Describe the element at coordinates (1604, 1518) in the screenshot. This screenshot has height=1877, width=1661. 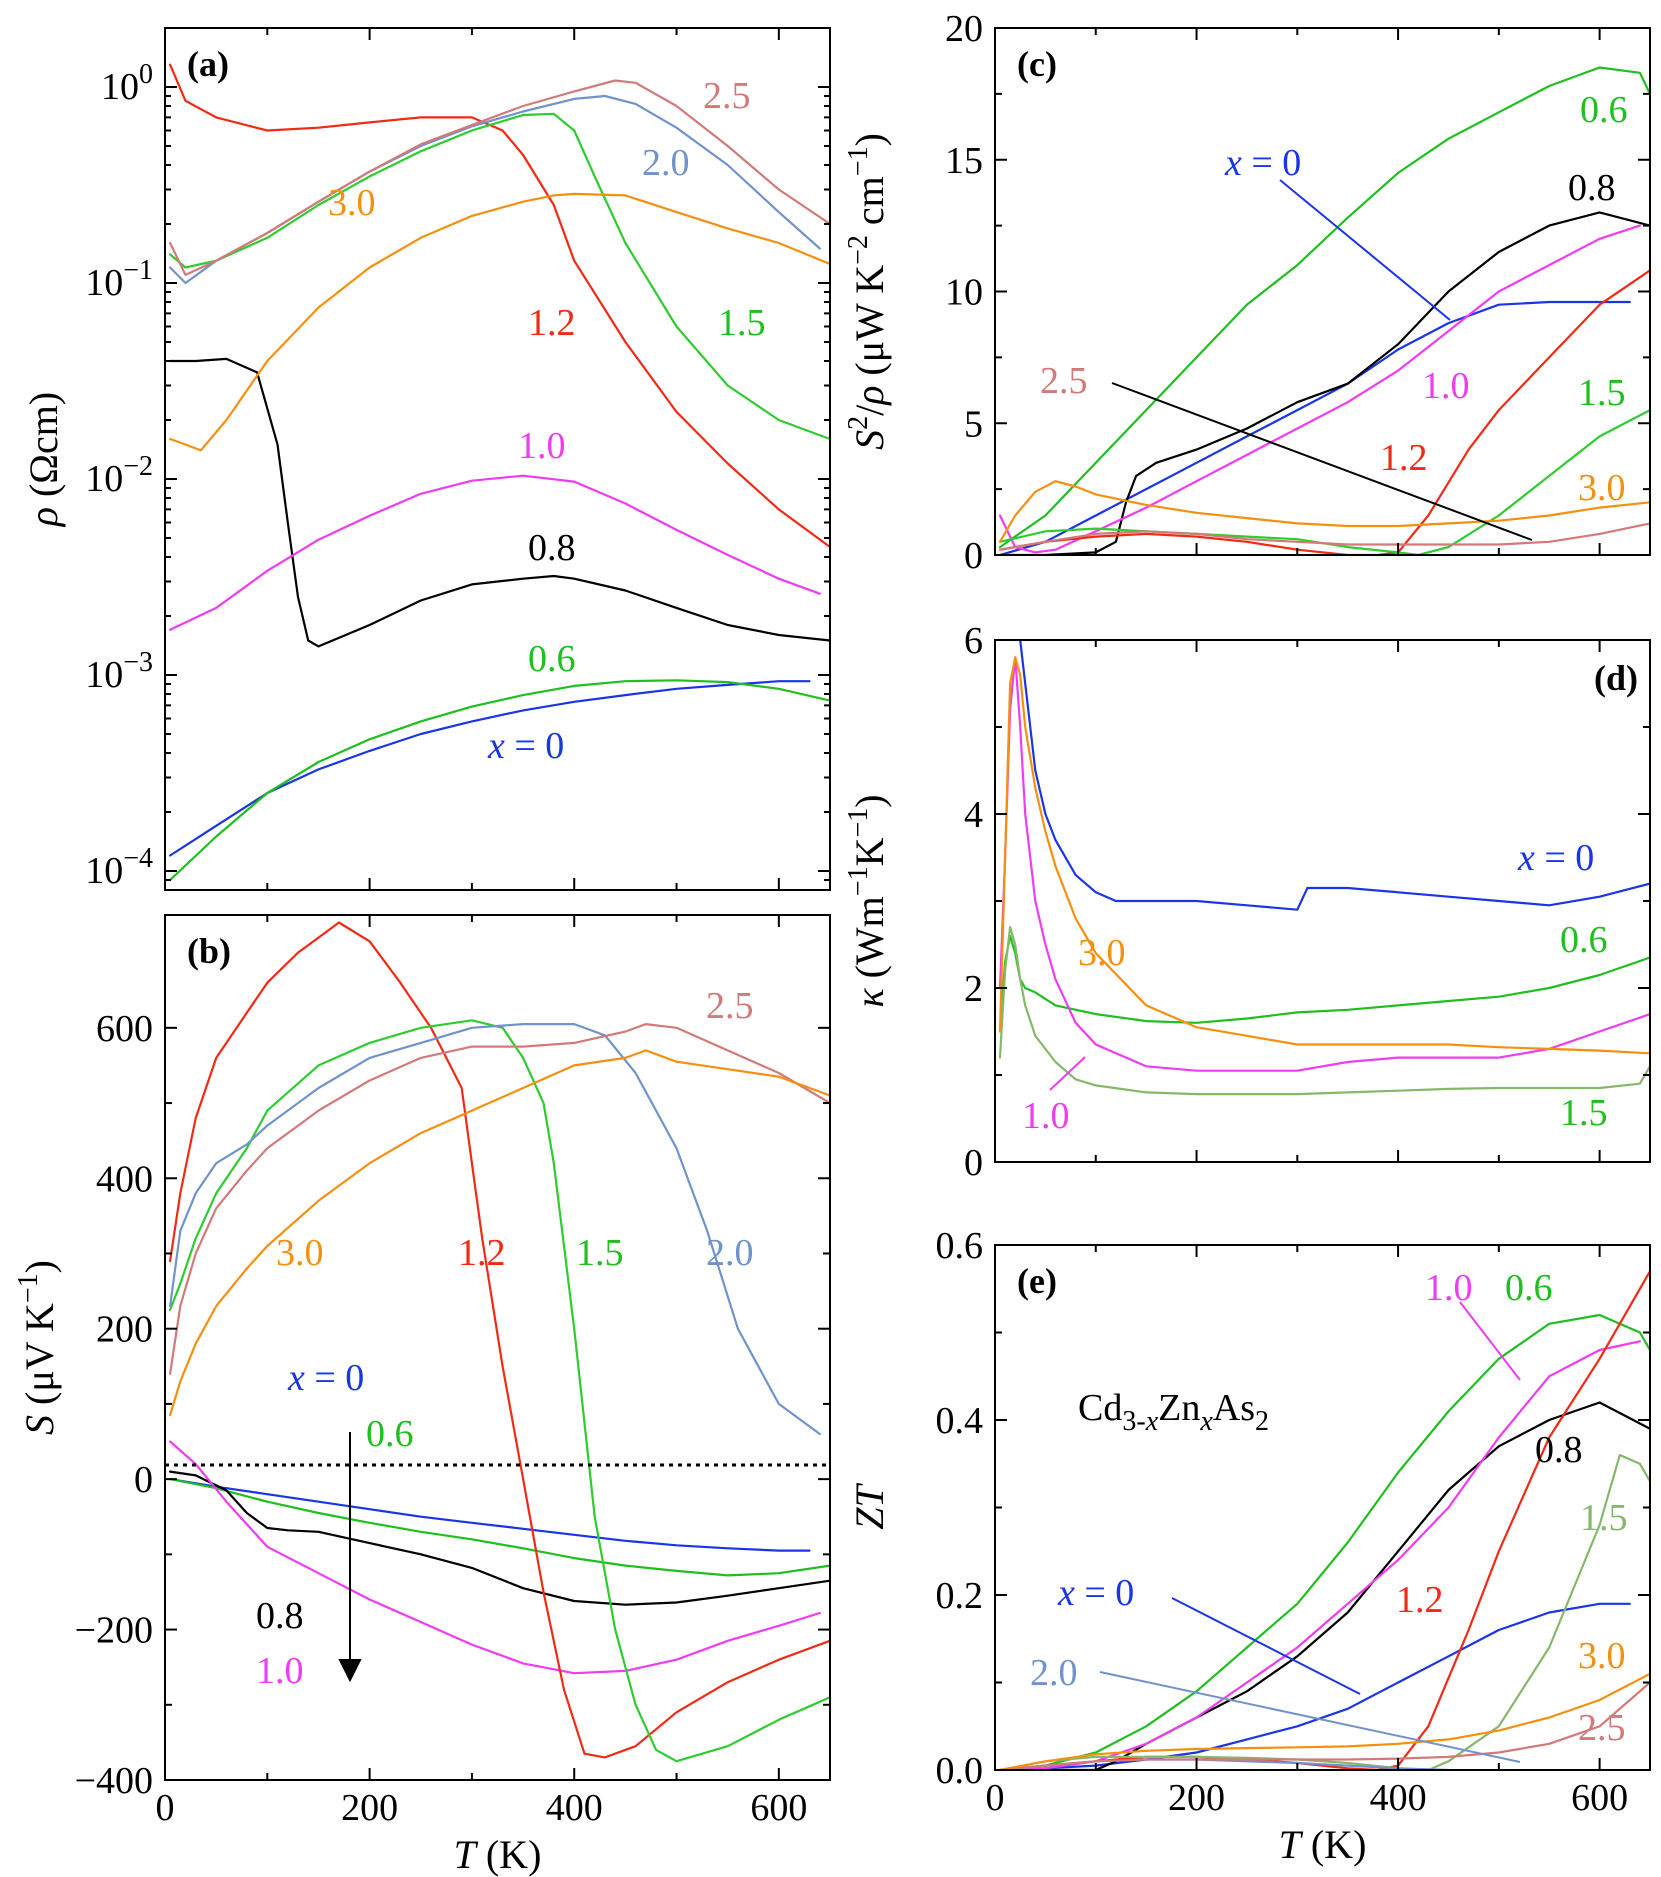
I see `label-e-1.5: 1.5` at that location.